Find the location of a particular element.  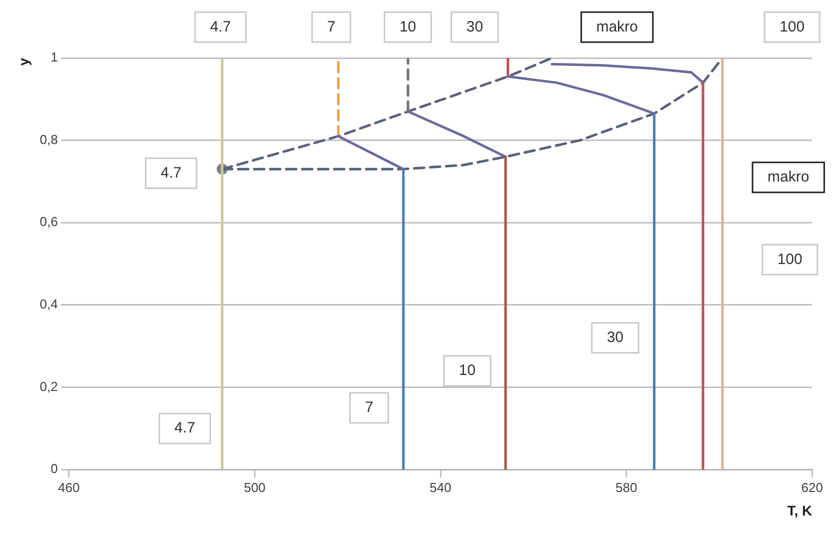

x-tick-label: 460 is located at coordinates (69, 487).